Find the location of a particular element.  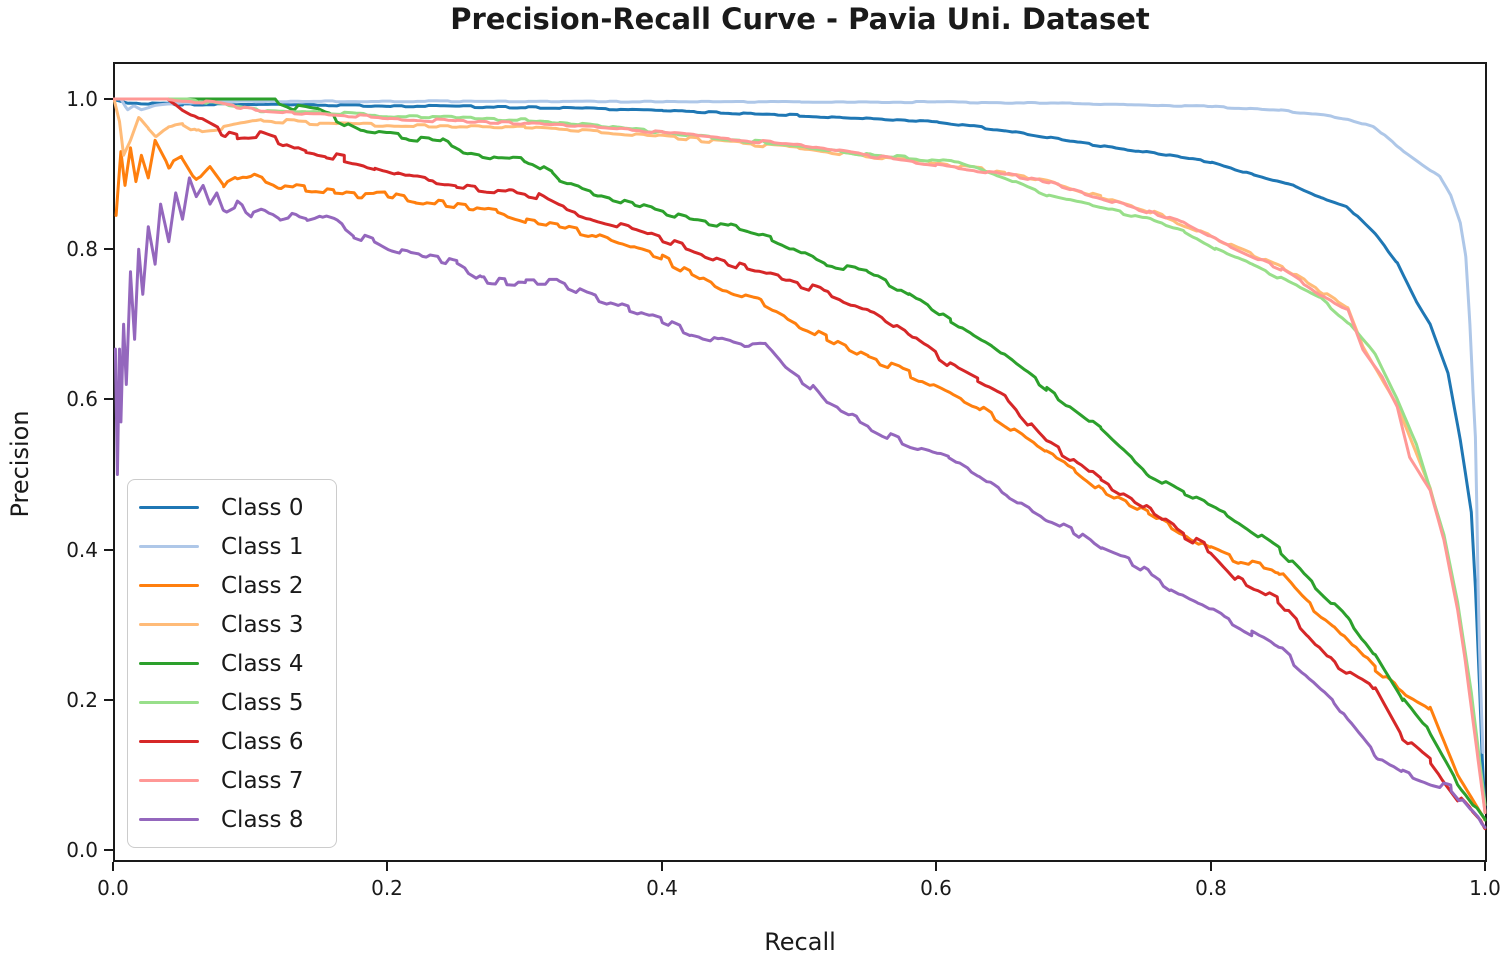

legend-item-class-3: Class 3 is located at coordinates (232, 625).